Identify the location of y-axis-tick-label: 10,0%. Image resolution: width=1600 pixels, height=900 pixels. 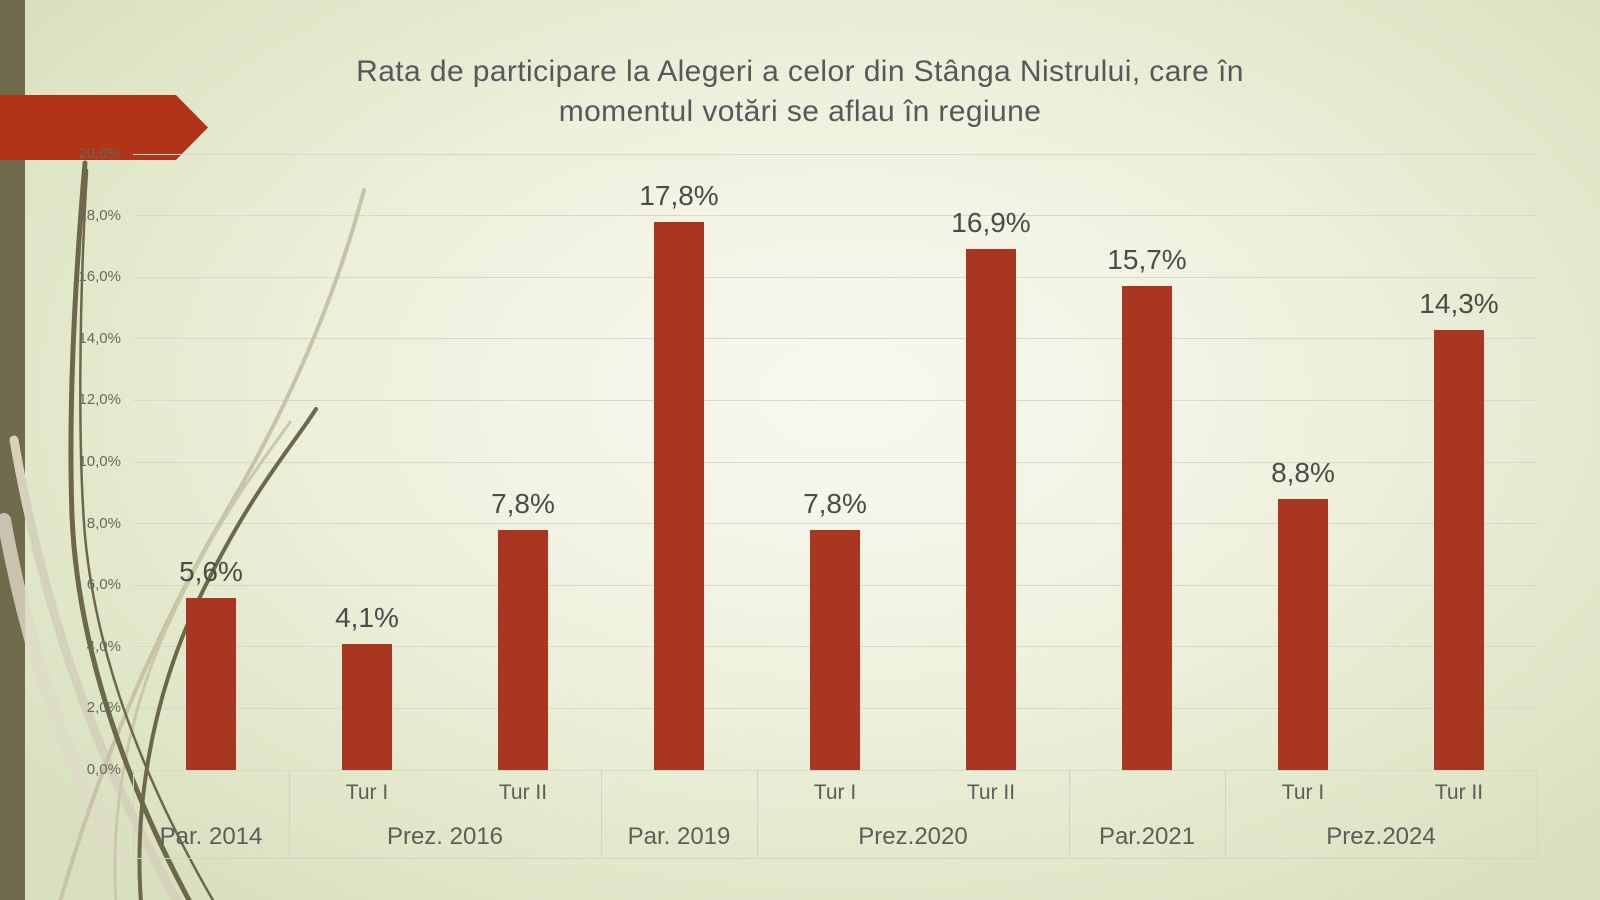
(99, 461).